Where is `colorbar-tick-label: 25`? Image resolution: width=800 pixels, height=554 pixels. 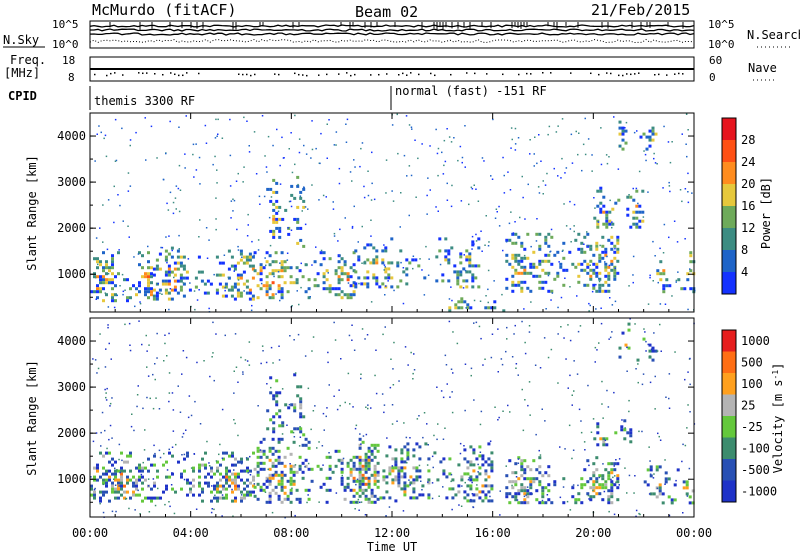 colorbar-tick-label: 25 is located at coordinates (748, 405).